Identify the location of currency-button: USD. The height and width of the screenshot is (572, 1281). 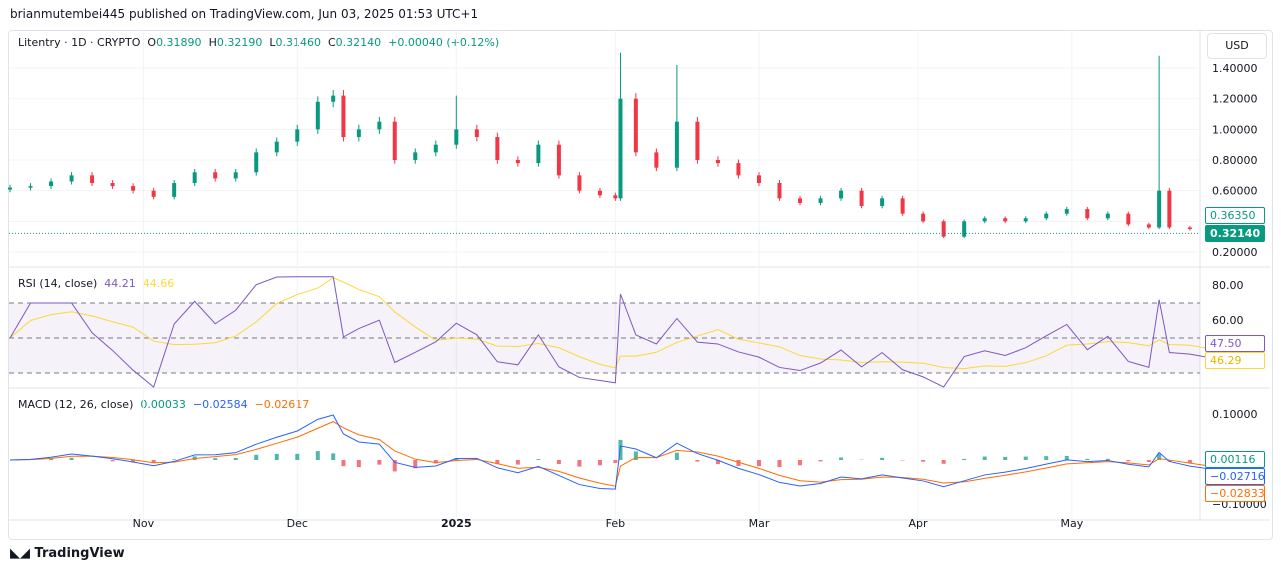
(1237, 46).